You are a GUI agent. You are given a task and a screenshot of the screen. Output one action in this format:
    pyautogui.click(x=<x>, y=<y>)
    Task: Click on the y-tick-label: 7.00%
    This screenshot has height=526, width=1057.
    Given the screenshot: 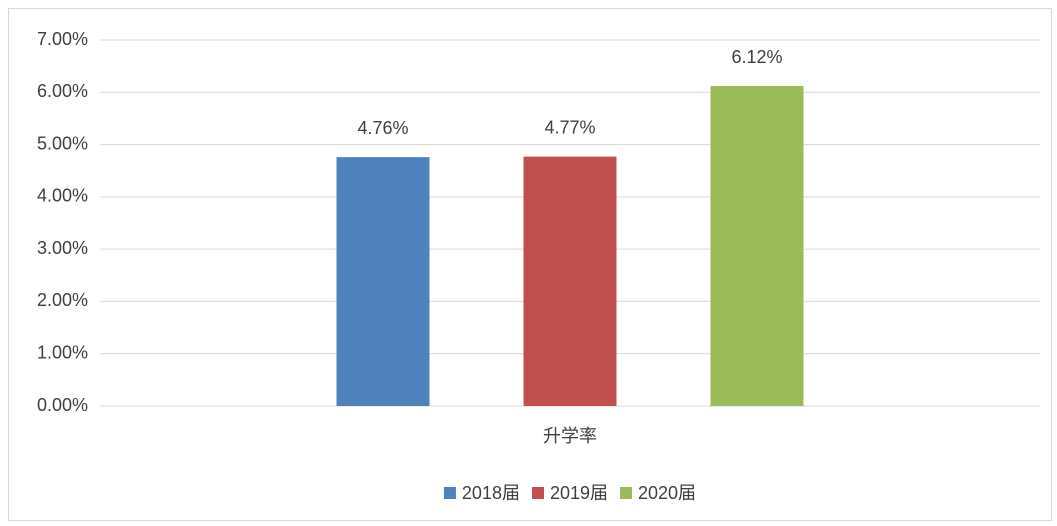 What is the action you would take?
    pyautogui.click(x=62, y=39)
    